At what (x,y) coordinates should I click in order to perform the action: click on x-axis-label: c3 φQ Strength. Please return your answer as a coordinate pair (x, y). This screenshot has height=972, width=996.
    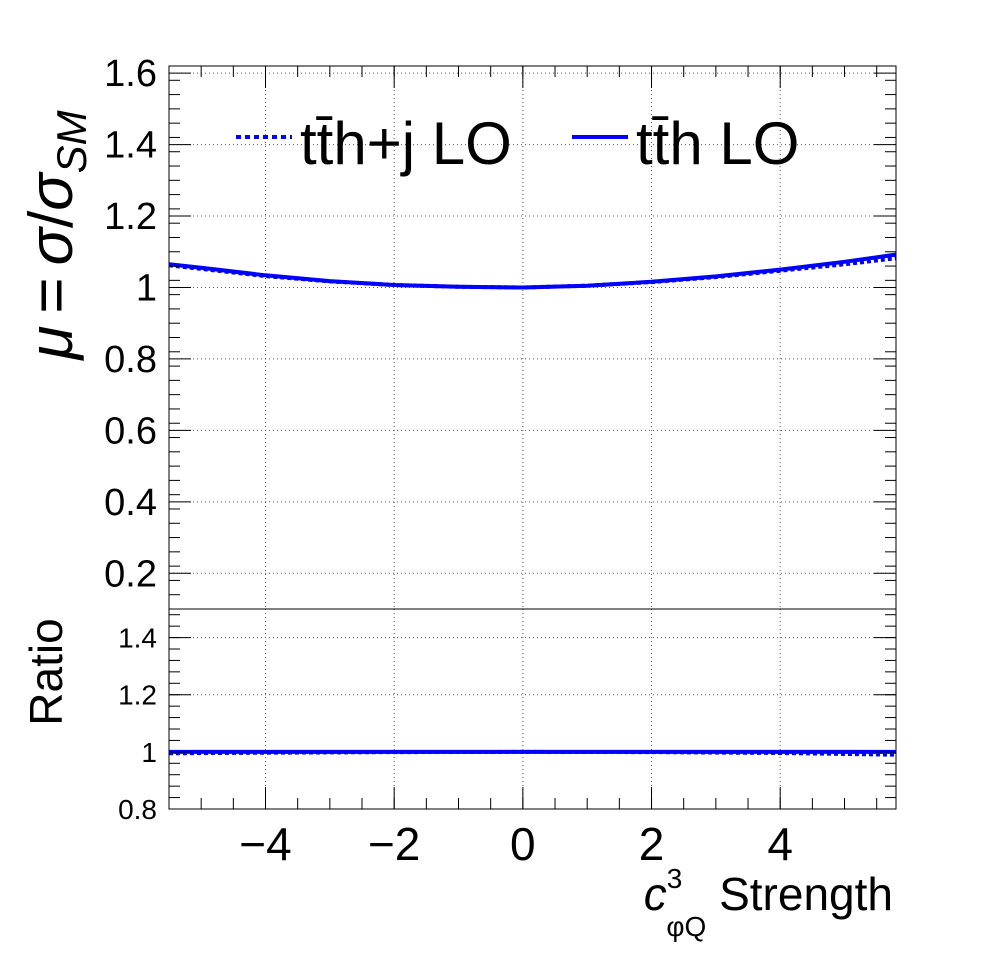
    Looking at the image, I should click on (768, 902).